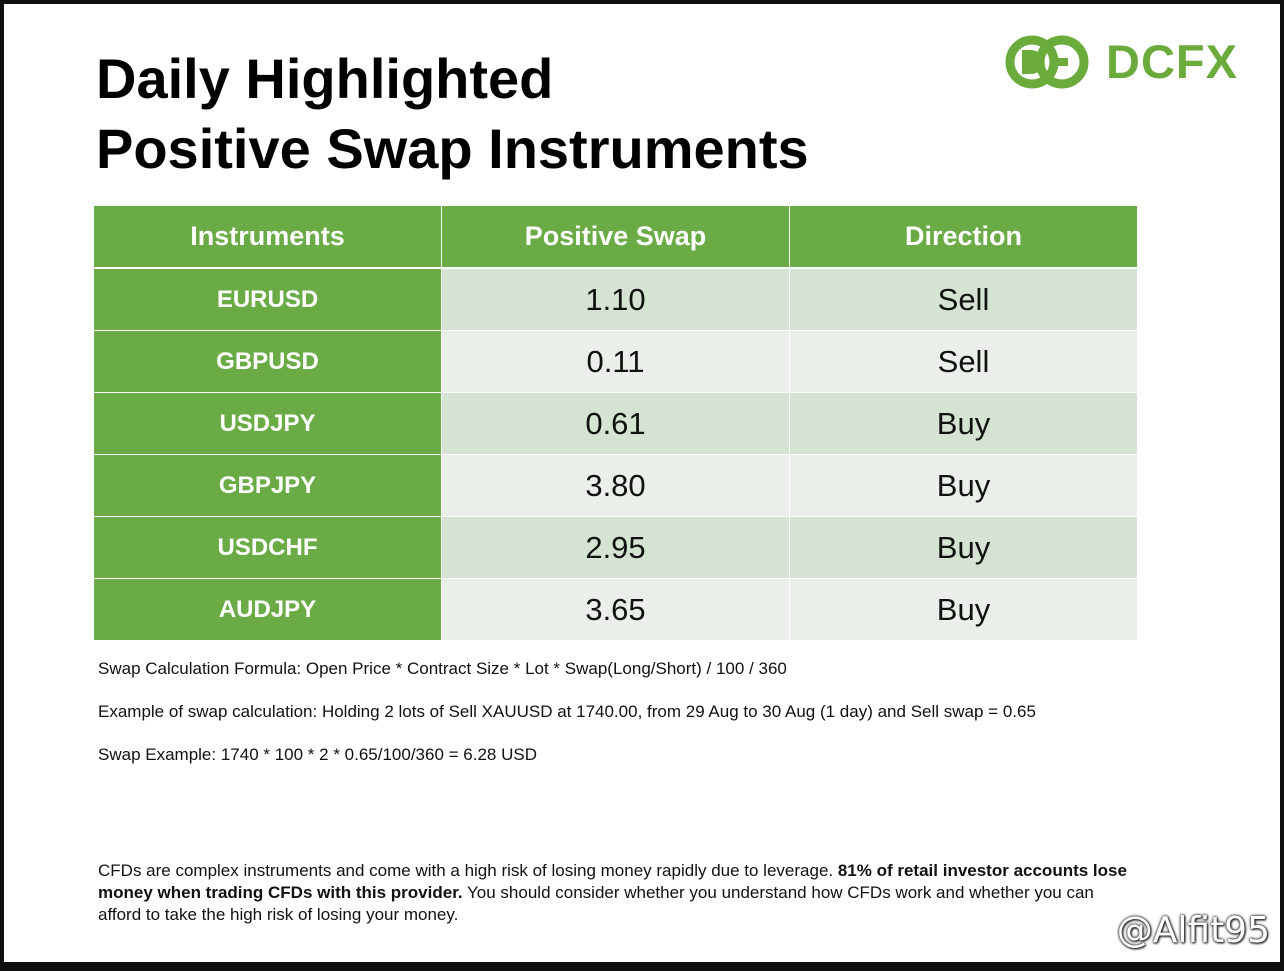 The width and height of the screenshot is (1284, 971). I want to click on instrument-cell: USDCHF, so click(268, 548).